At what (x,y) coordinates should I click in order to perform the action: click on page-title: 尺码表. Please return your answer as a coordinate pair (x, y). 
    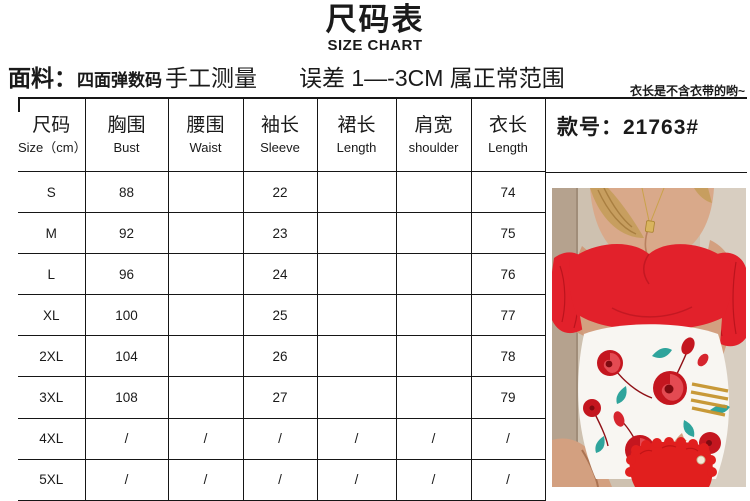
    Looking at the image, I should click on (375, 19).